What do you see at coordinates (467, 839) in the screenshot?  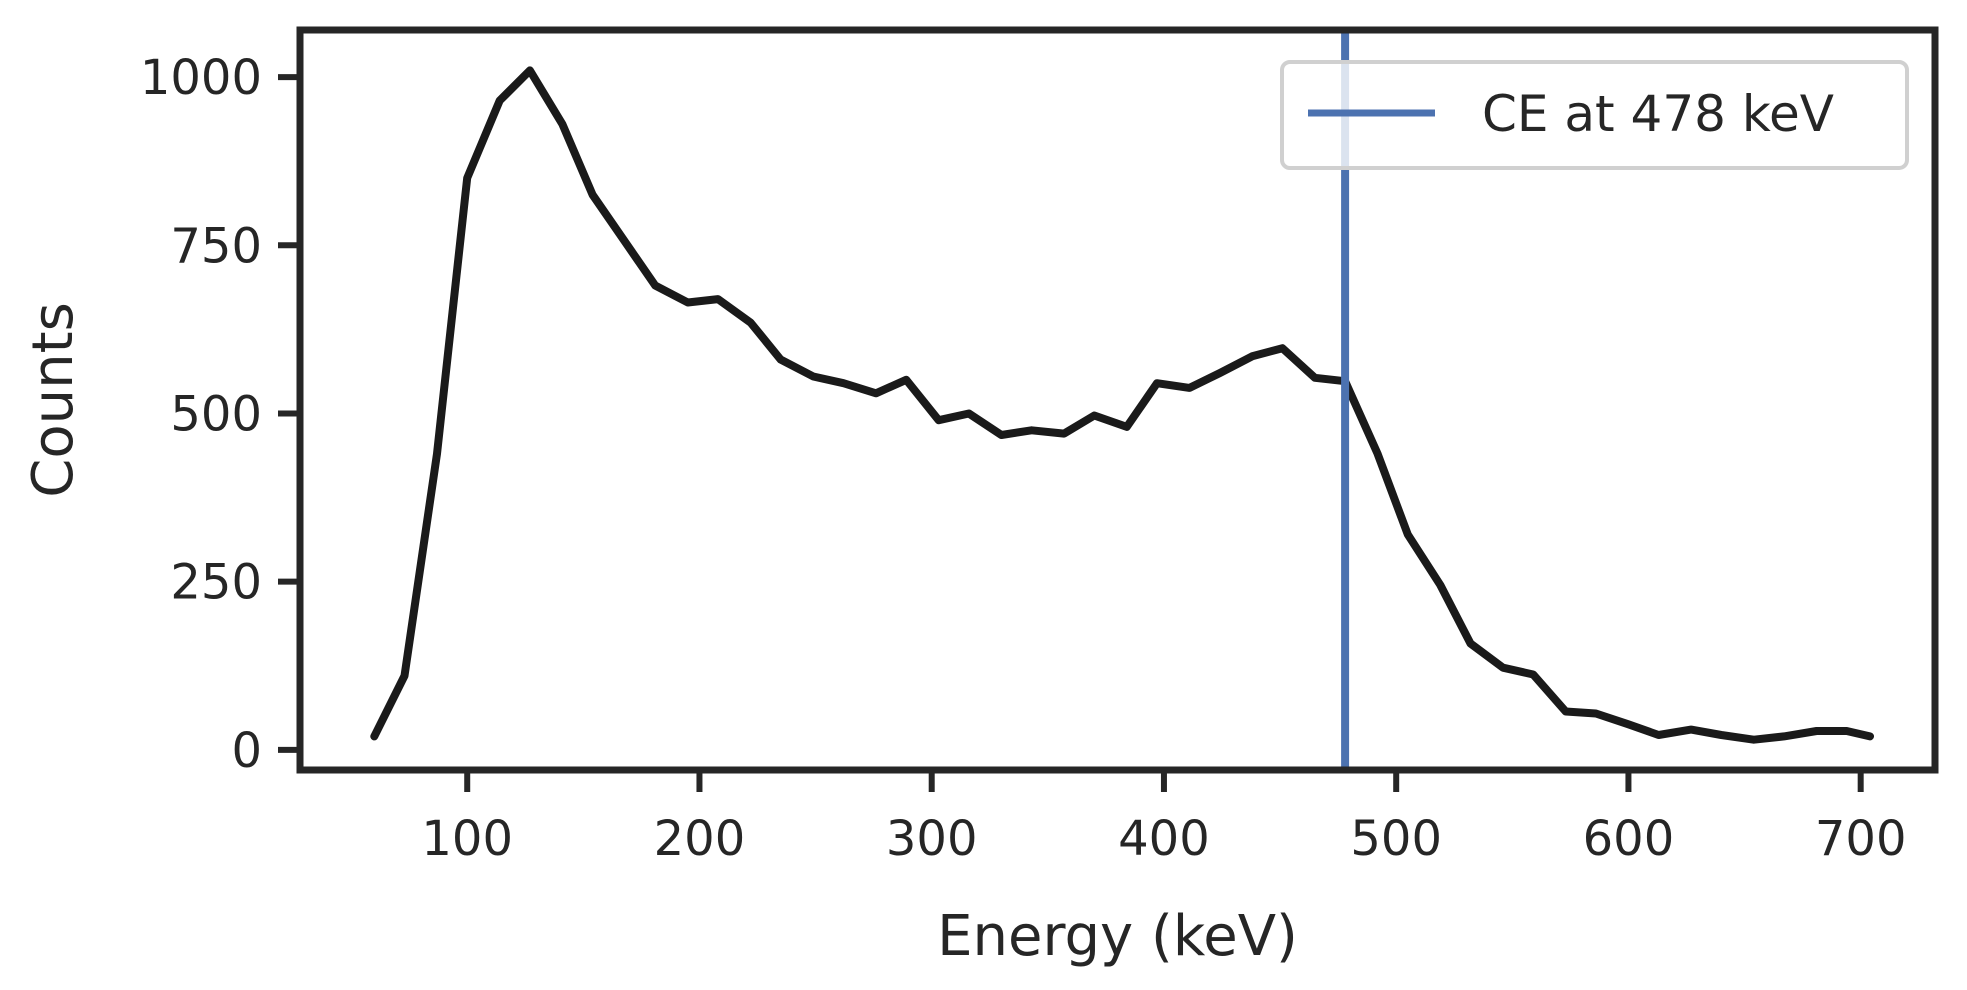 I see `x-tick-label-100: 100` at bounding box center [467, 839].